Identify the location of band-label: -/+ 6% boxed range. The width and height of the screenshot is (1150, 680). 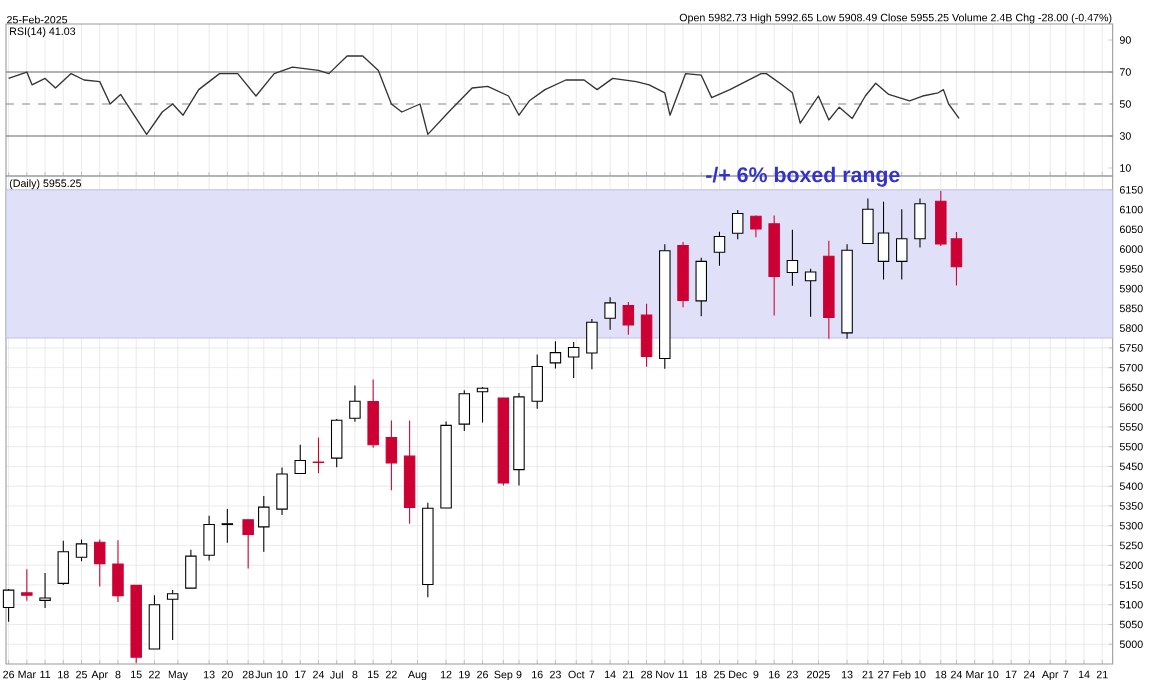
(803, 176).